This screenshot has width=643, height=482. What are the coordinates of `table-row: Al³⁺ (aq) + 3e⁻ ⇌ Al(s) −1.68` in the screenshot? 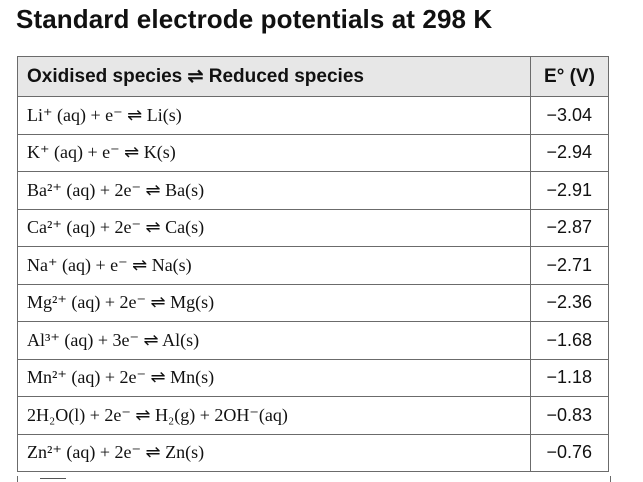 It's located at (313, 340).